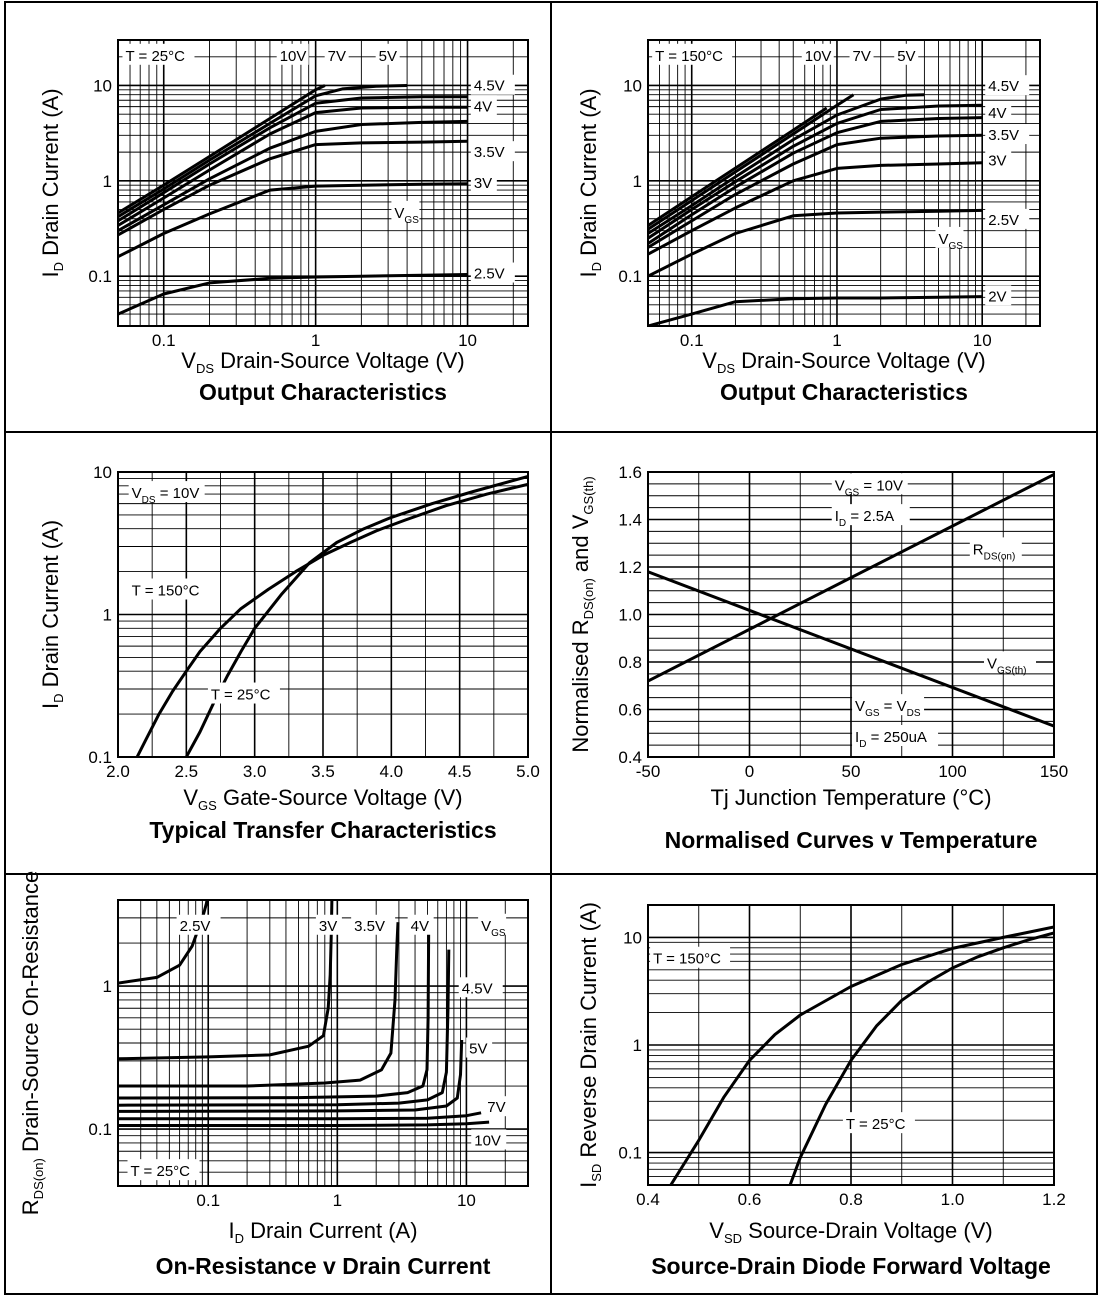  Describe the element at coordinates (226, 980) in the screenshot. I see `series-line-3V` at that location.